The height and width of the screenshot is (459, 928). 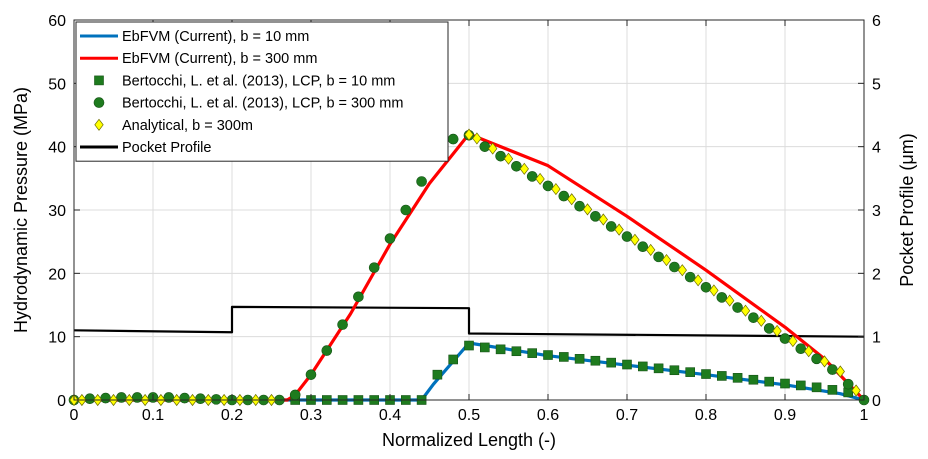 I want to click on y-tick-label: 40, so click(x=57, y=148).